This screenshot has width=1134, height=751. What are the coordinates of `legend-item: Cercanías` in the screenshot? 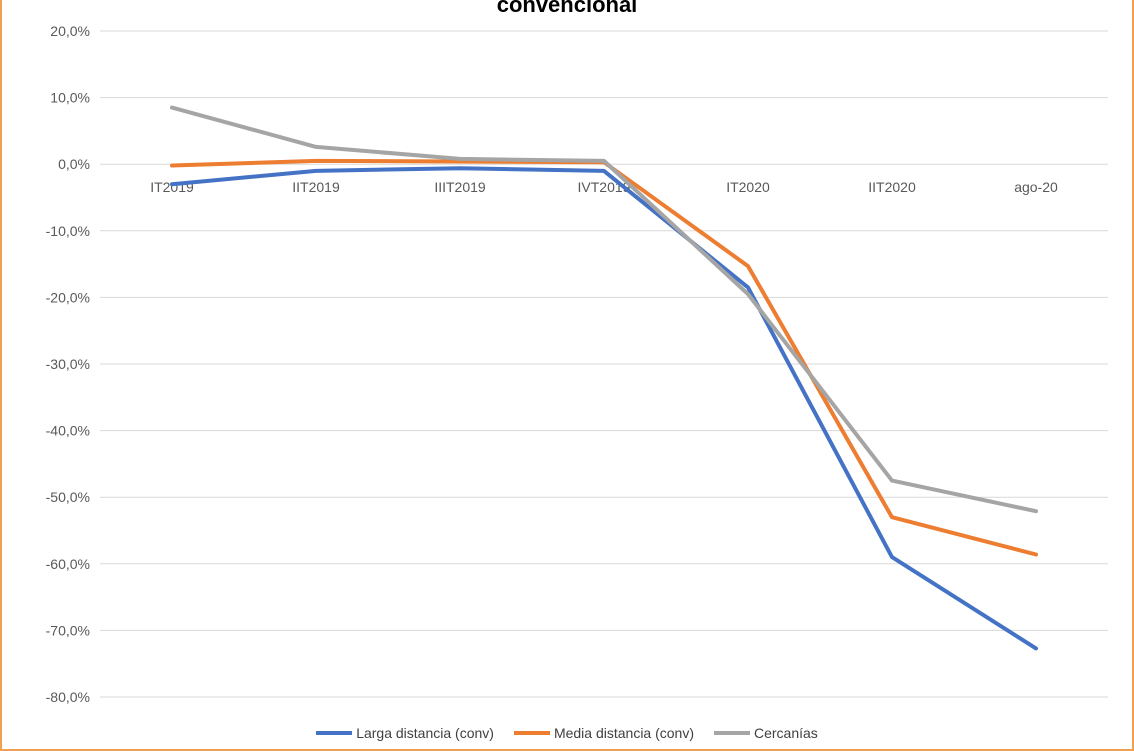 It's located at (766, 733).